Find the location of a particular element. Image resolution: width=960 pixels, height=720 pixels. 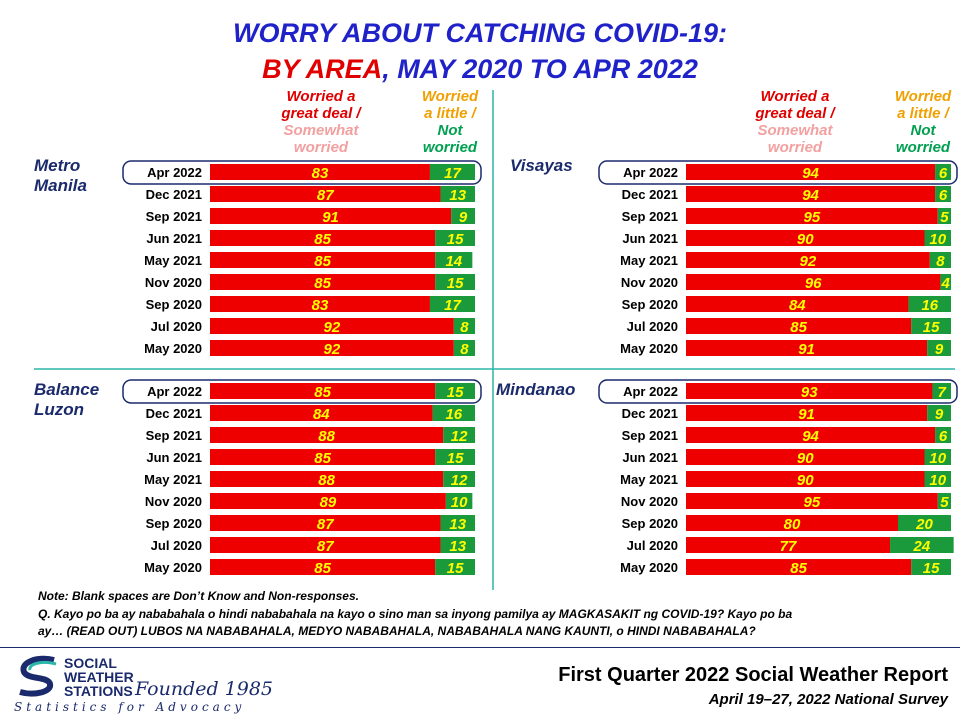

value-label-worried: 91 is located at coordinates (806, 349).